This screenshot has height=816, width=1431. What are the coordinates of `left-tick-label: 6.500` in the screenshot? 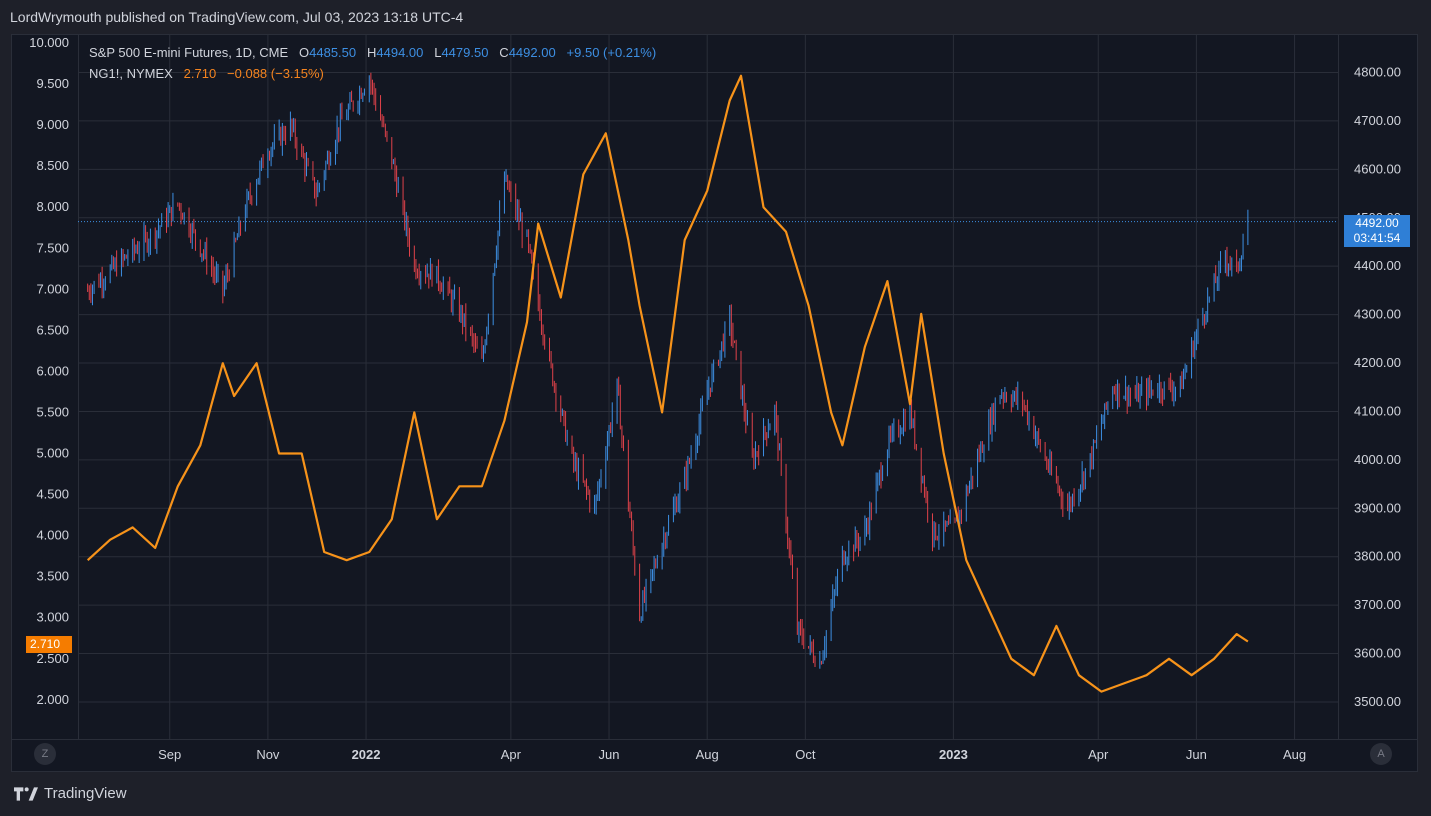 It's located at (52, 329).